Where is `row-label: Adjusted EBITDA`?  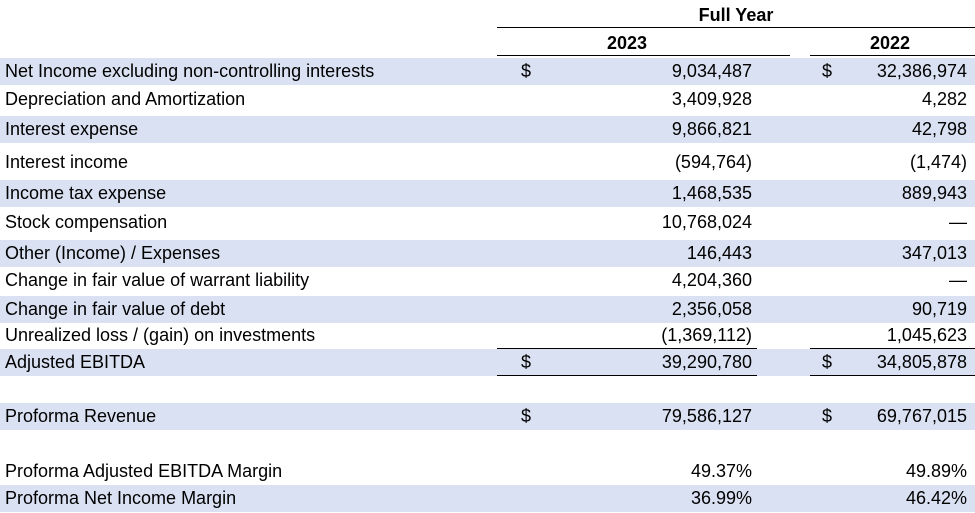 row-label: Adjusted EBITDA is located at coordinates (75, 362).